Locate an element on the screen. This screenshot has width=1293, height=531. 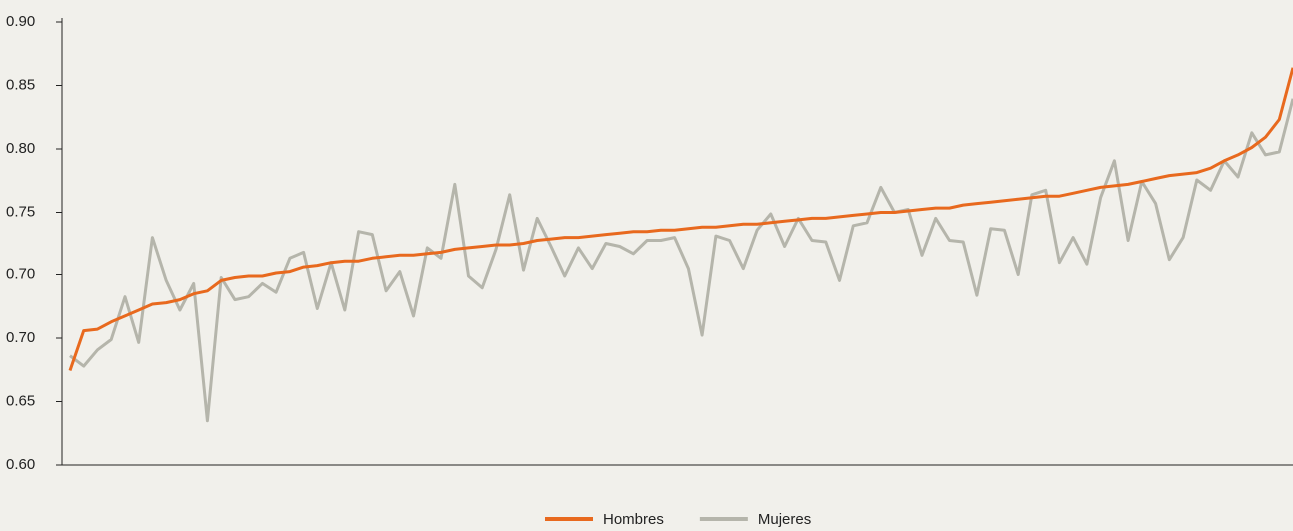
y-tick-label: 0.90 is located at coordinates (20, 21).